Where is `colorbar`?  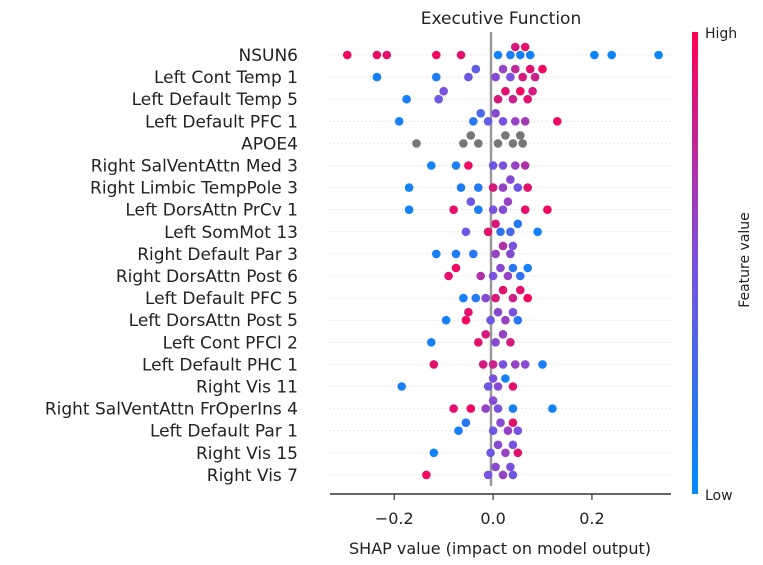
colorbar is located at coordinates (695, 263).